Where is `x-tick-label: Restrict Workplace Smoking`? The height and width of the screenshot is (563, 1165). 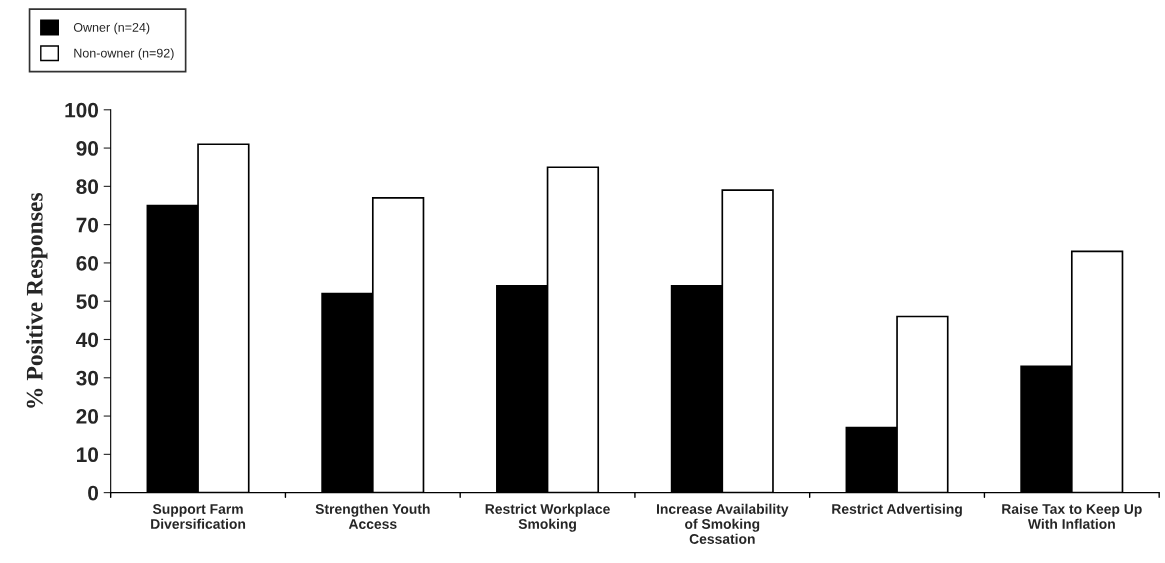
x-tick-label: Restrict Workplace Smoking is located at coordinates (547, 517).